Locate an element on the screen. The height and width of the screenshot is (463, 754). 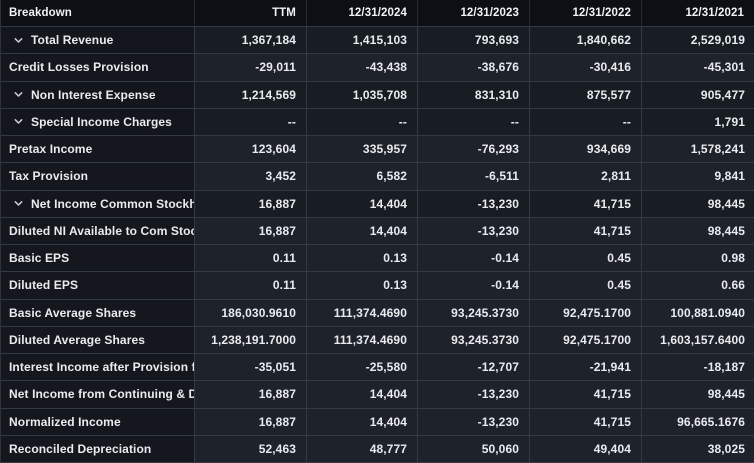
row-label-cell: Diluted Average Shares is located at coordinates (98, 340).